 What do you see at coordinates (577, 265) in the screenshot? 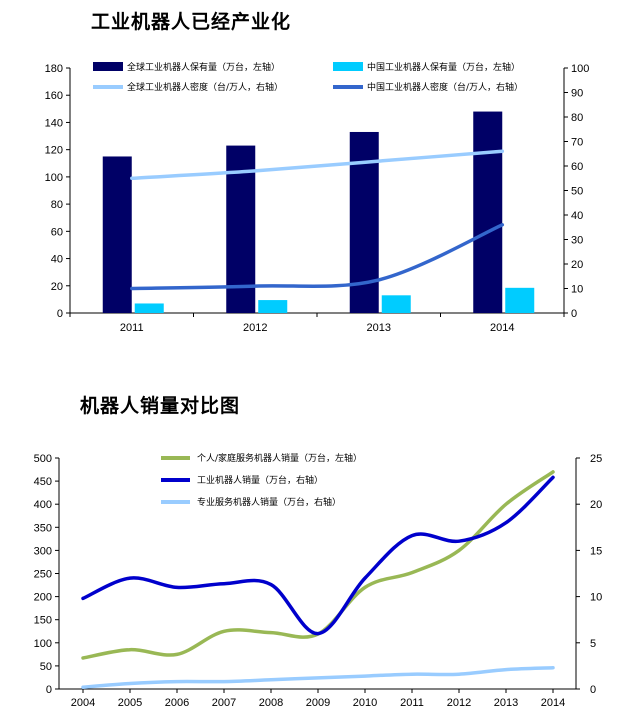
I see `chart1-right-tick-label: 20` at bounding box center [577, 265].